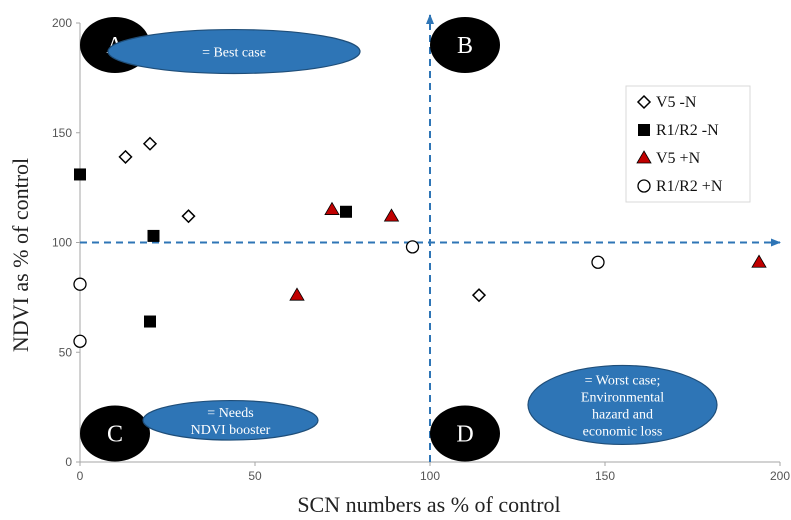 The width and height of the screenshot is (791, 520). I want to click on y-tick-label: 50, so click(66, 352).